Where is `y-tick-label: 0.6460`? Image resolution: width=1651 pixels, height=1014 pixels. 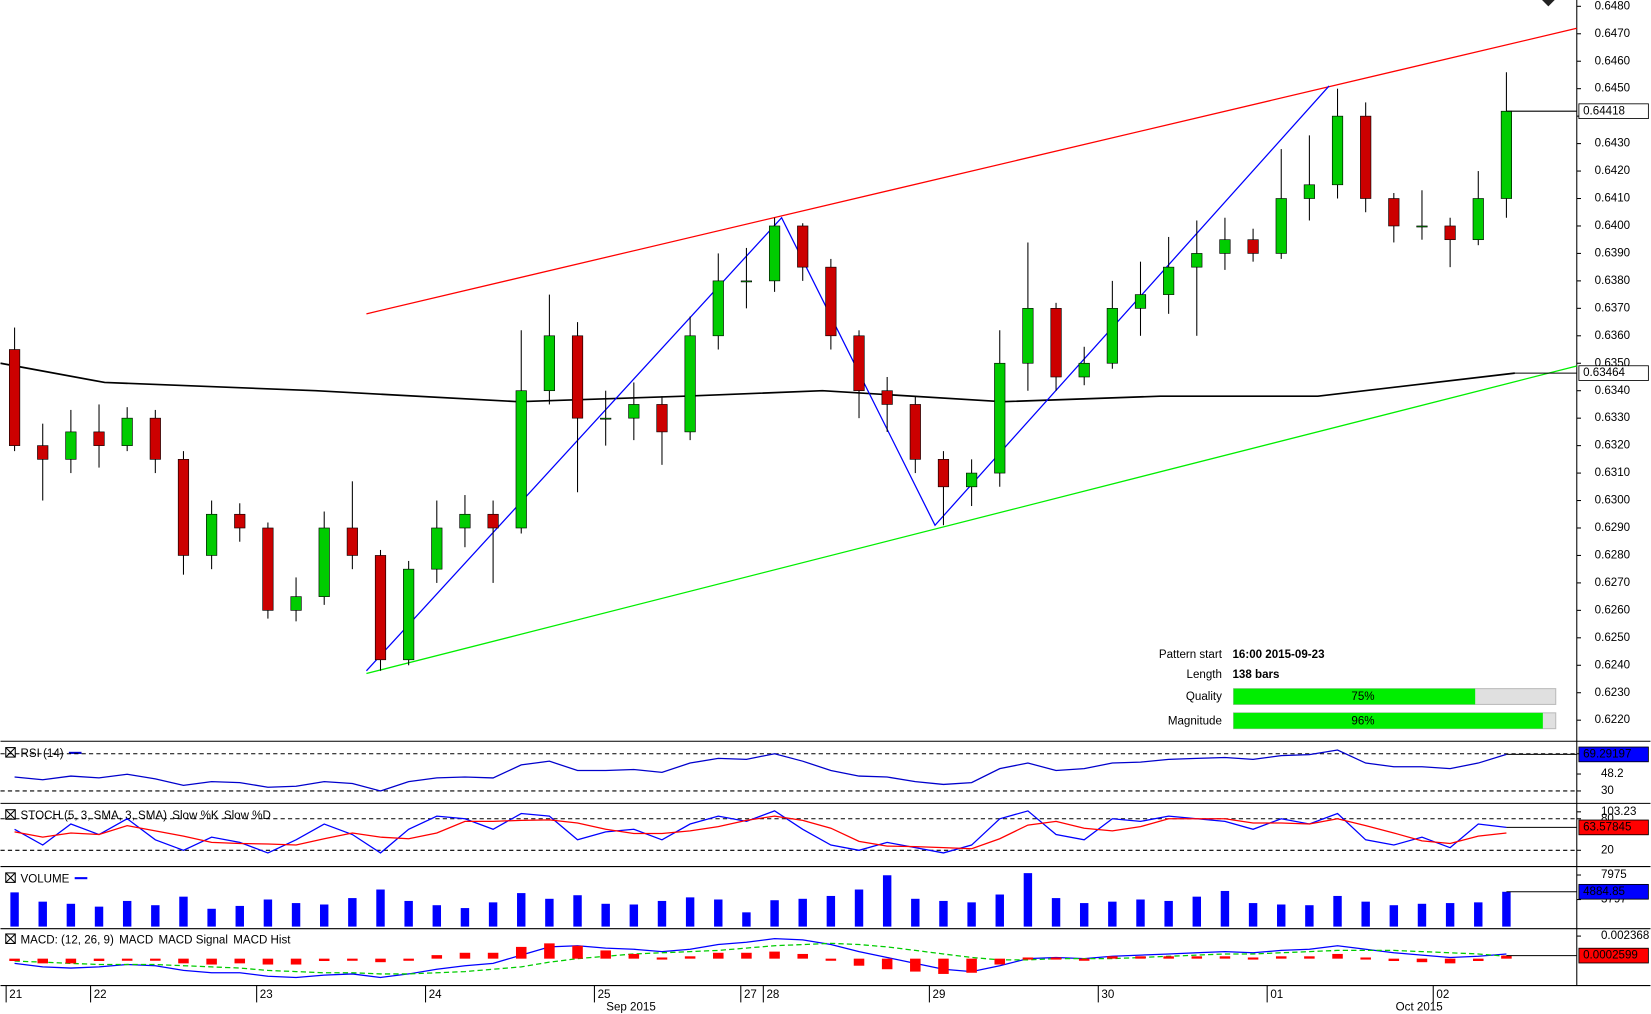
y-tick-label: 0.6460 is located at coordinates (1612, 61).